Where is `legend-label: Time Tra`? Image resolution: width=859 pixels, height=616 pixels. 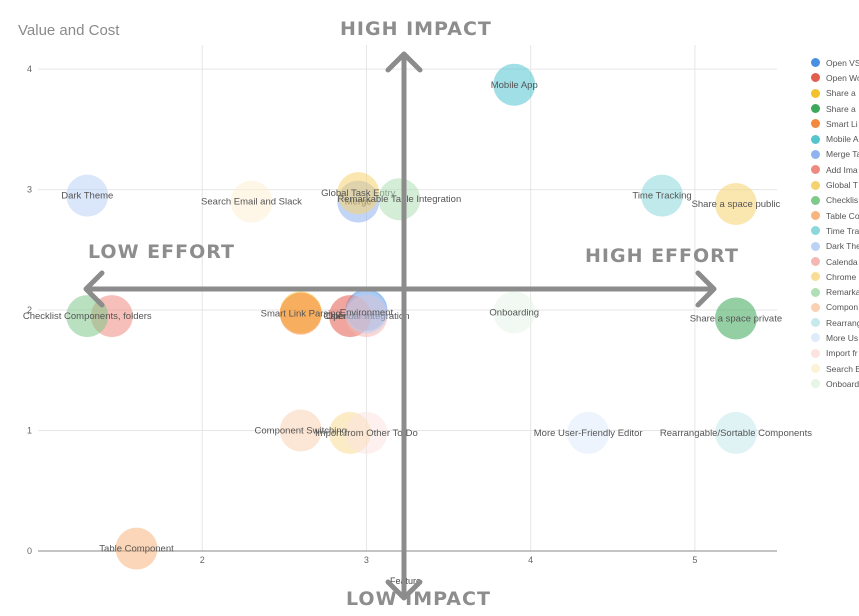
legend-label: Time Tra is located at coordinates (842, 230).